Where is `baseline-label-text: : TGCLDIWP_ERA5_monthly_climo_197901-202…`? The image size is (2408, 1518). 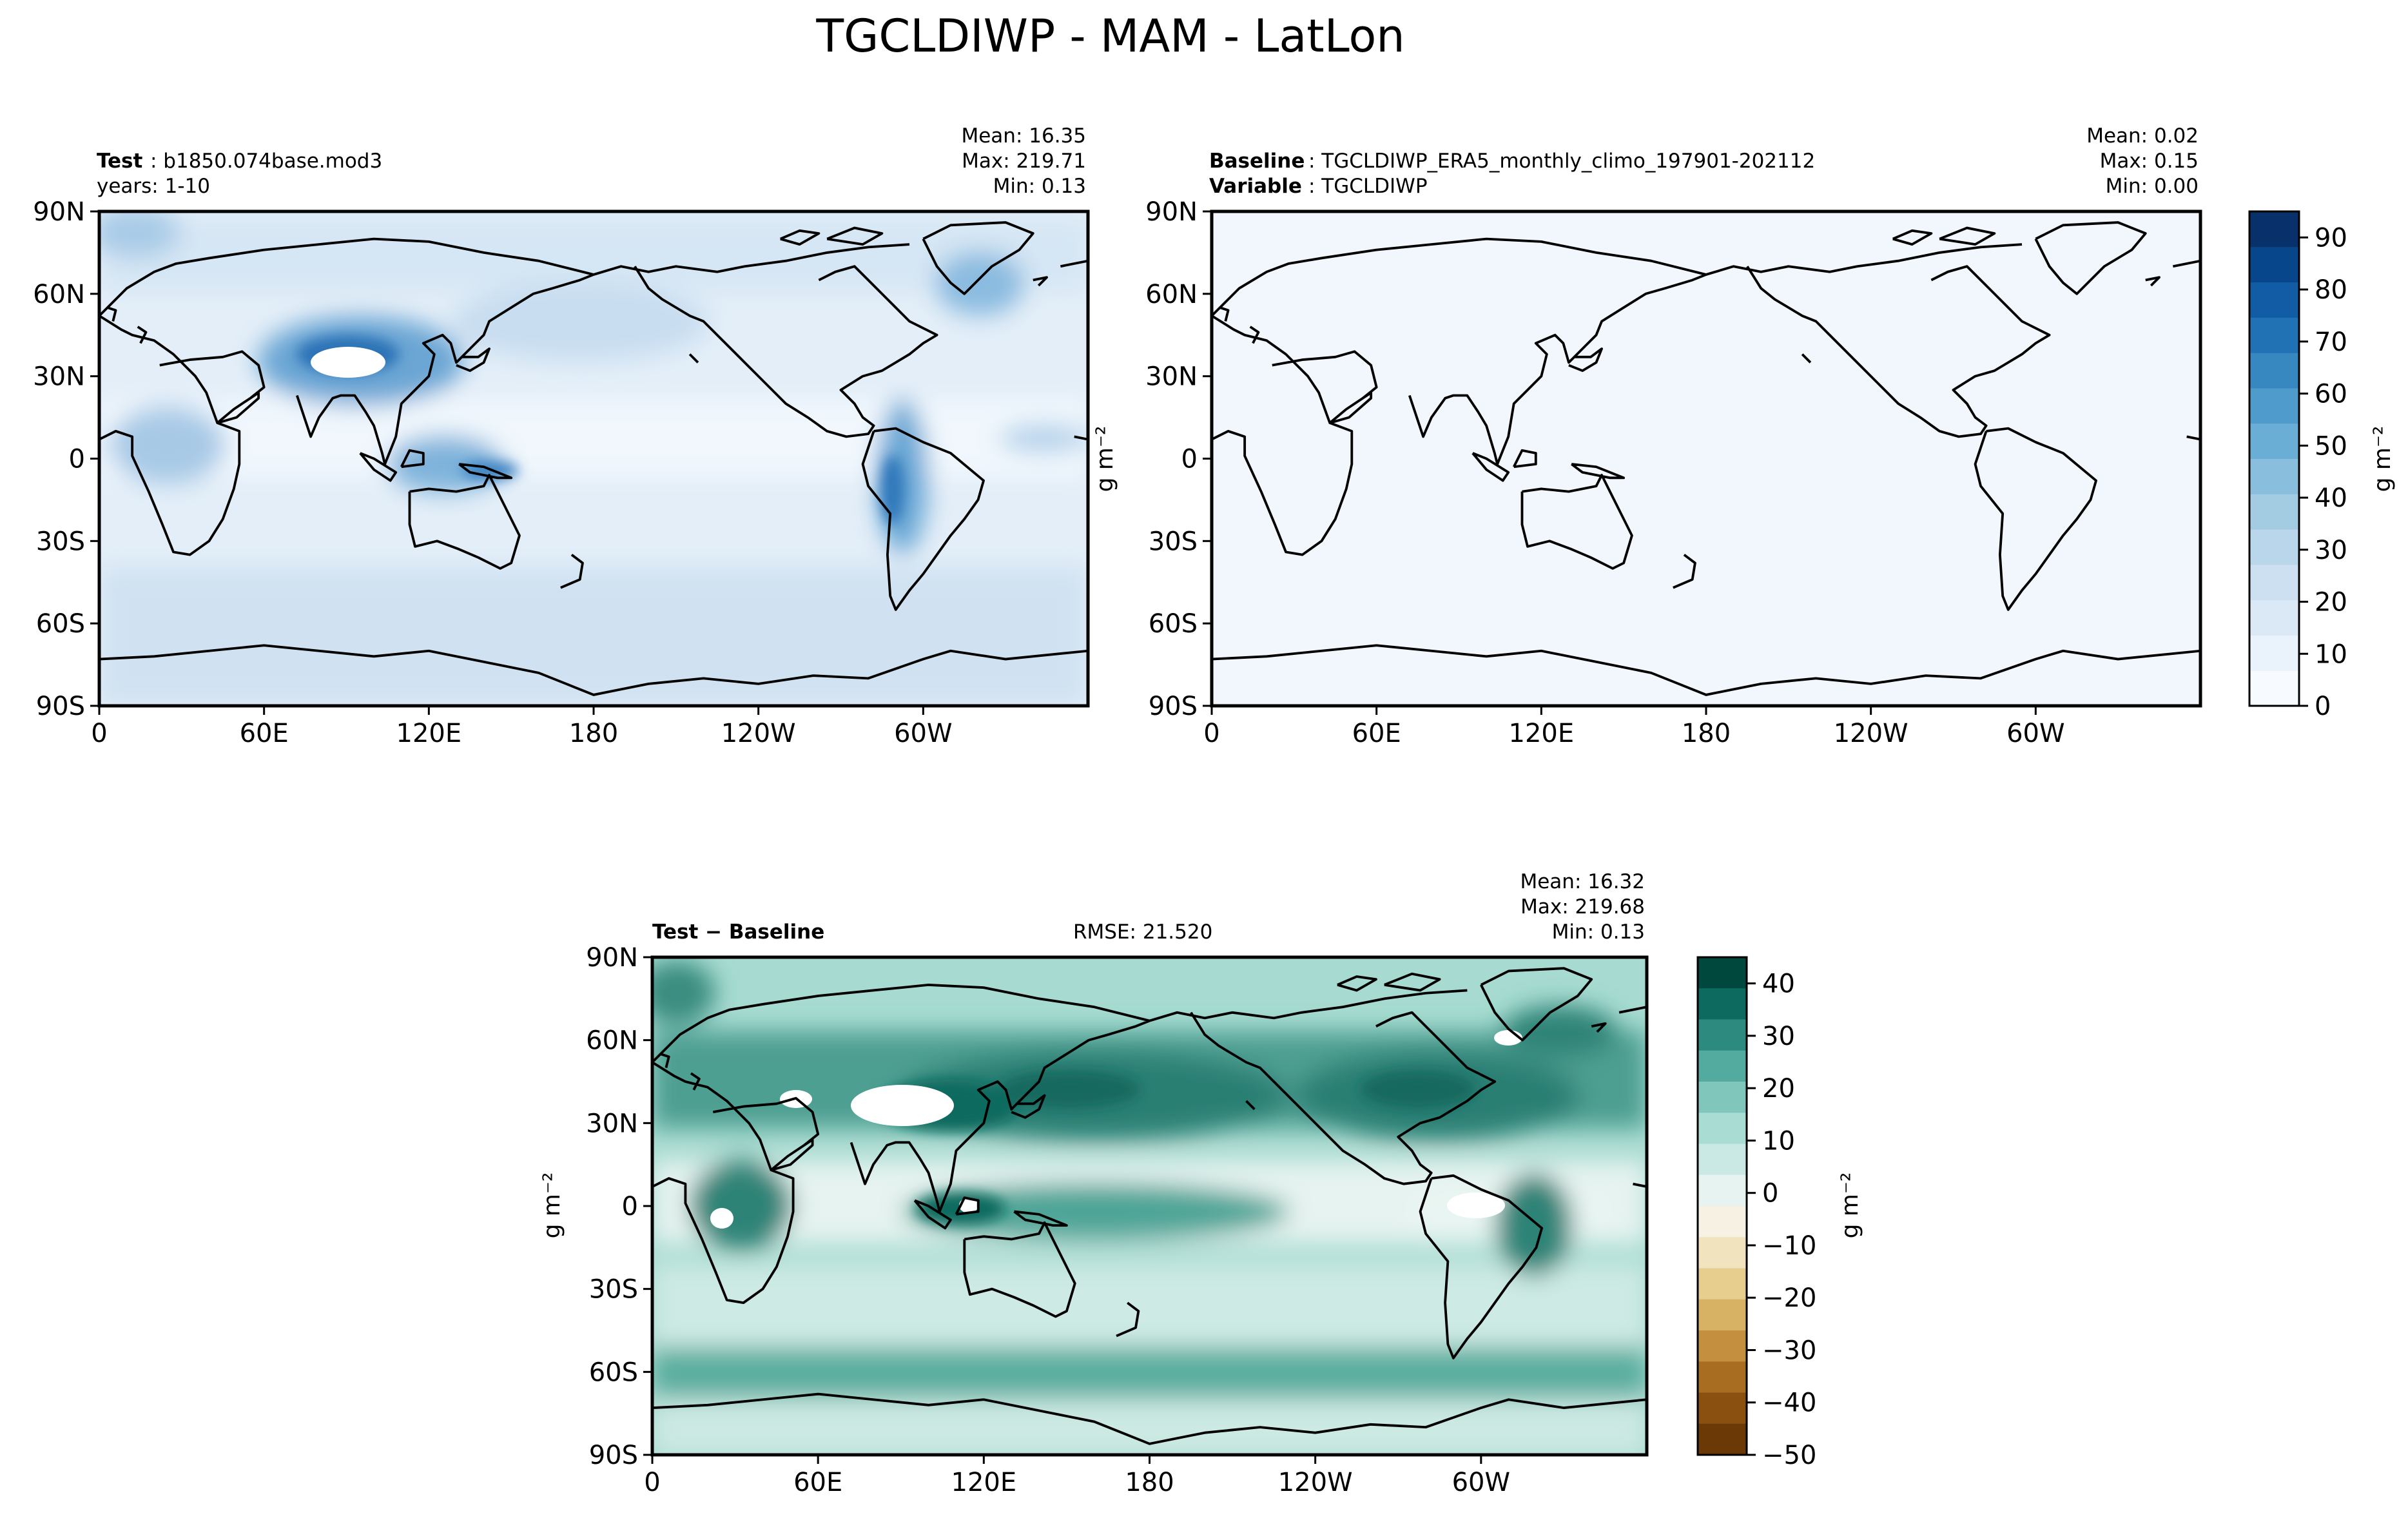 baseline-label-text: : TGCLDIWP_ERA5_monthly_climo_197901-202… is located at coordinates (1561, 161).